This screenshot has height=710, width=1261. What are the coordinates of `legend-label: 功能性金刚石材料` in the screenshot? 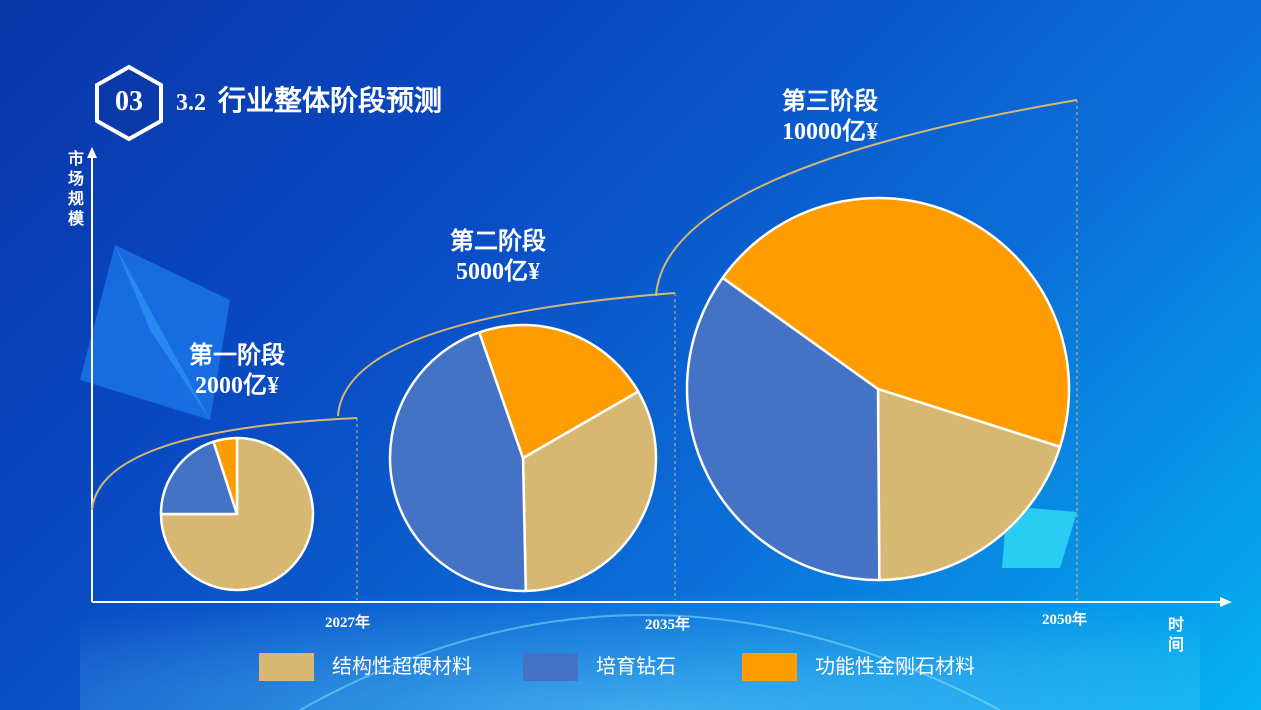 It's located at (895, 667).